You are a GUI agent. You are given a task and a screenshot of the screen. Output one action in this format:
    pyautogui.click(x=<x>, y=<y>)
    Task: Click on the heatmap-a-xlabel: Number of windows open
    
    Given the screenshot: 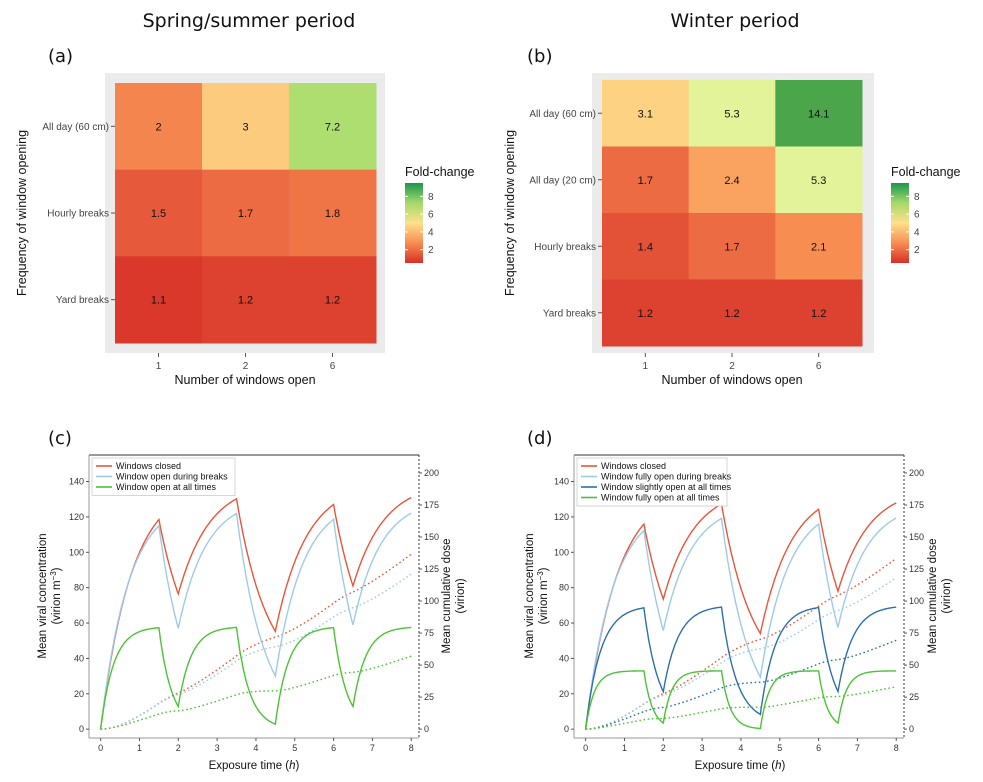 What is the action you would take?
    pyautogui.click(x=244, y=380)
    